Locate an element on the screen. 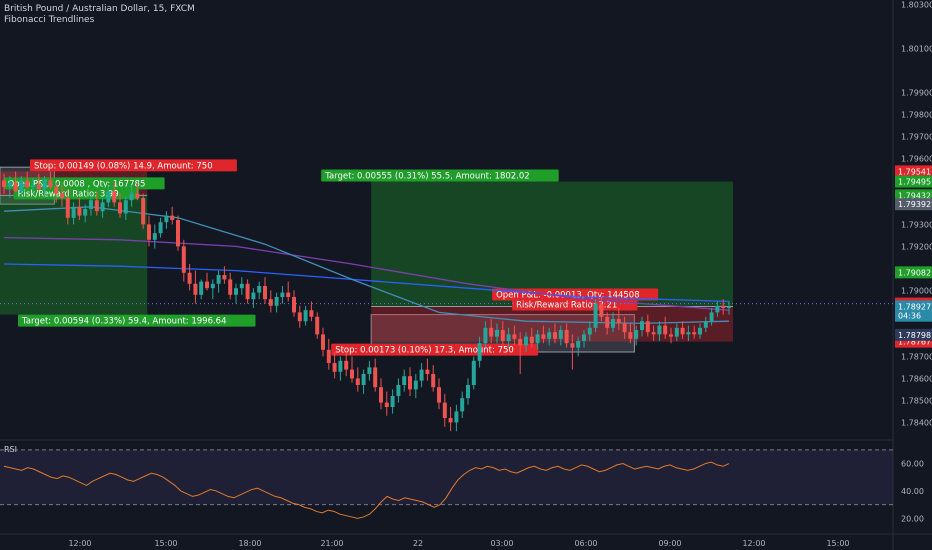 Image resolution: width=932 pixels, height=550 pixels. price-tag-label: 1.78927 is located at coordinates (914, 306).